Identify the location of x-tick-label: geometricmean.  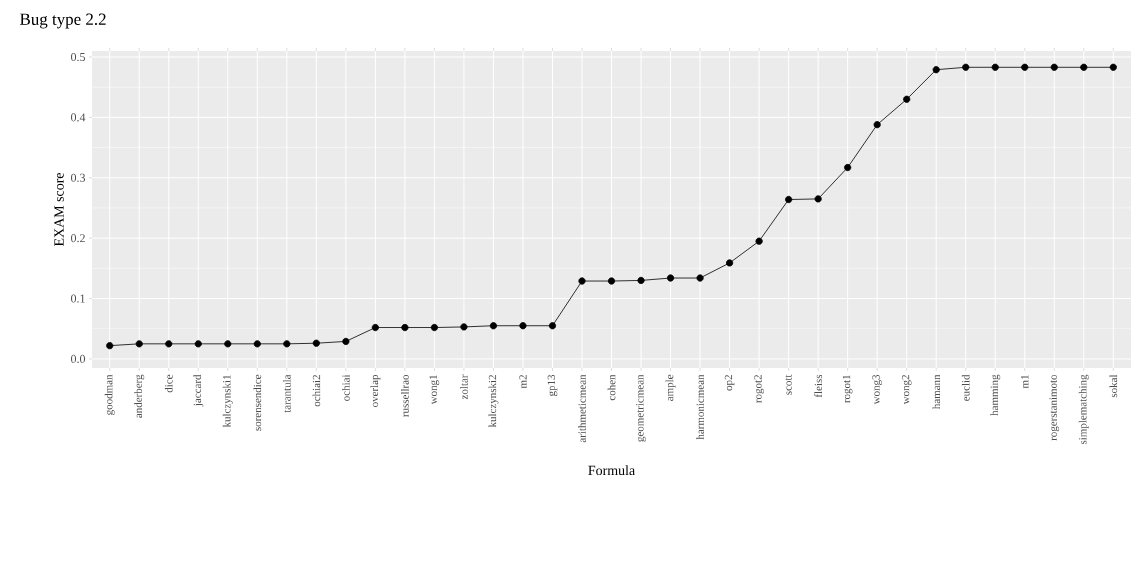
(641, 408).